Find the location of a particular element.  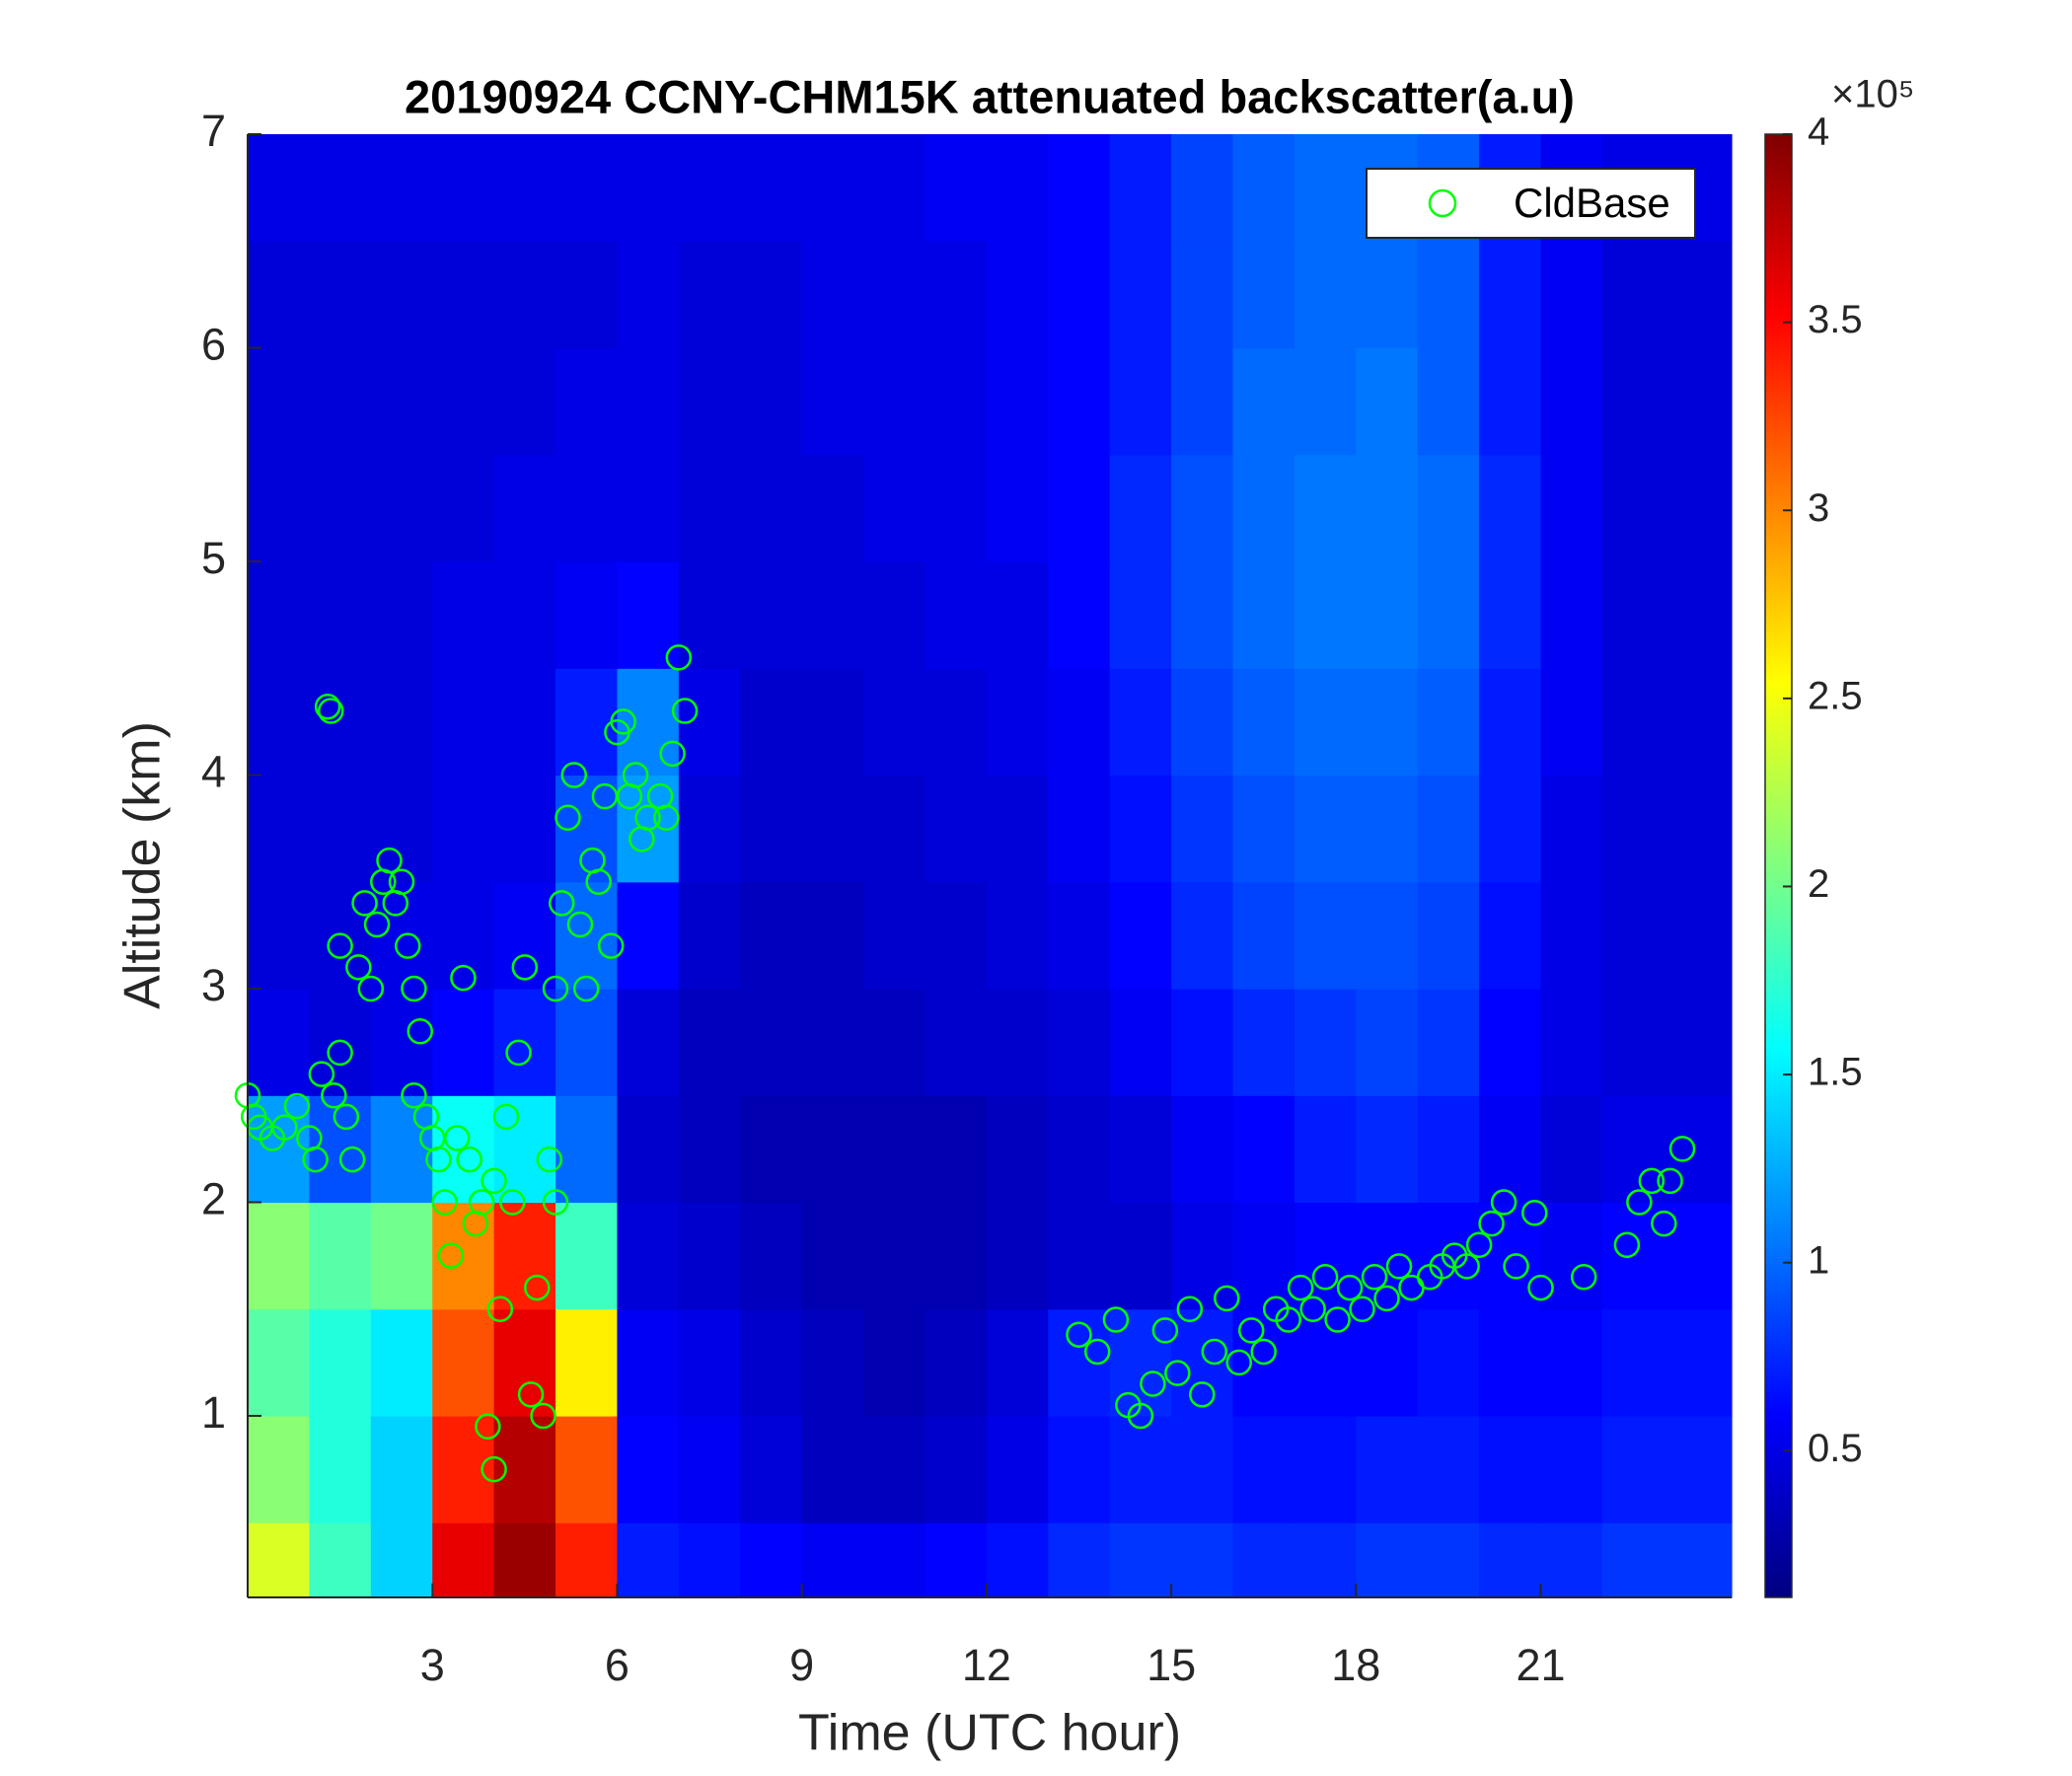

y-tick-label: 3 is located at coordinates (214, 985).